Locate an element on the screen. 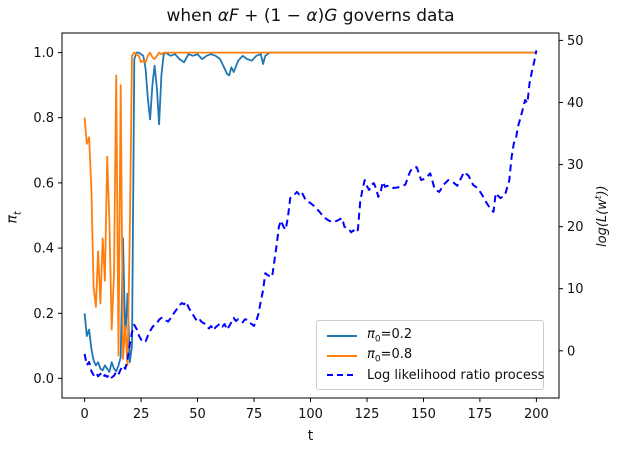  title-part: αF is located at coordinates (228, 16).